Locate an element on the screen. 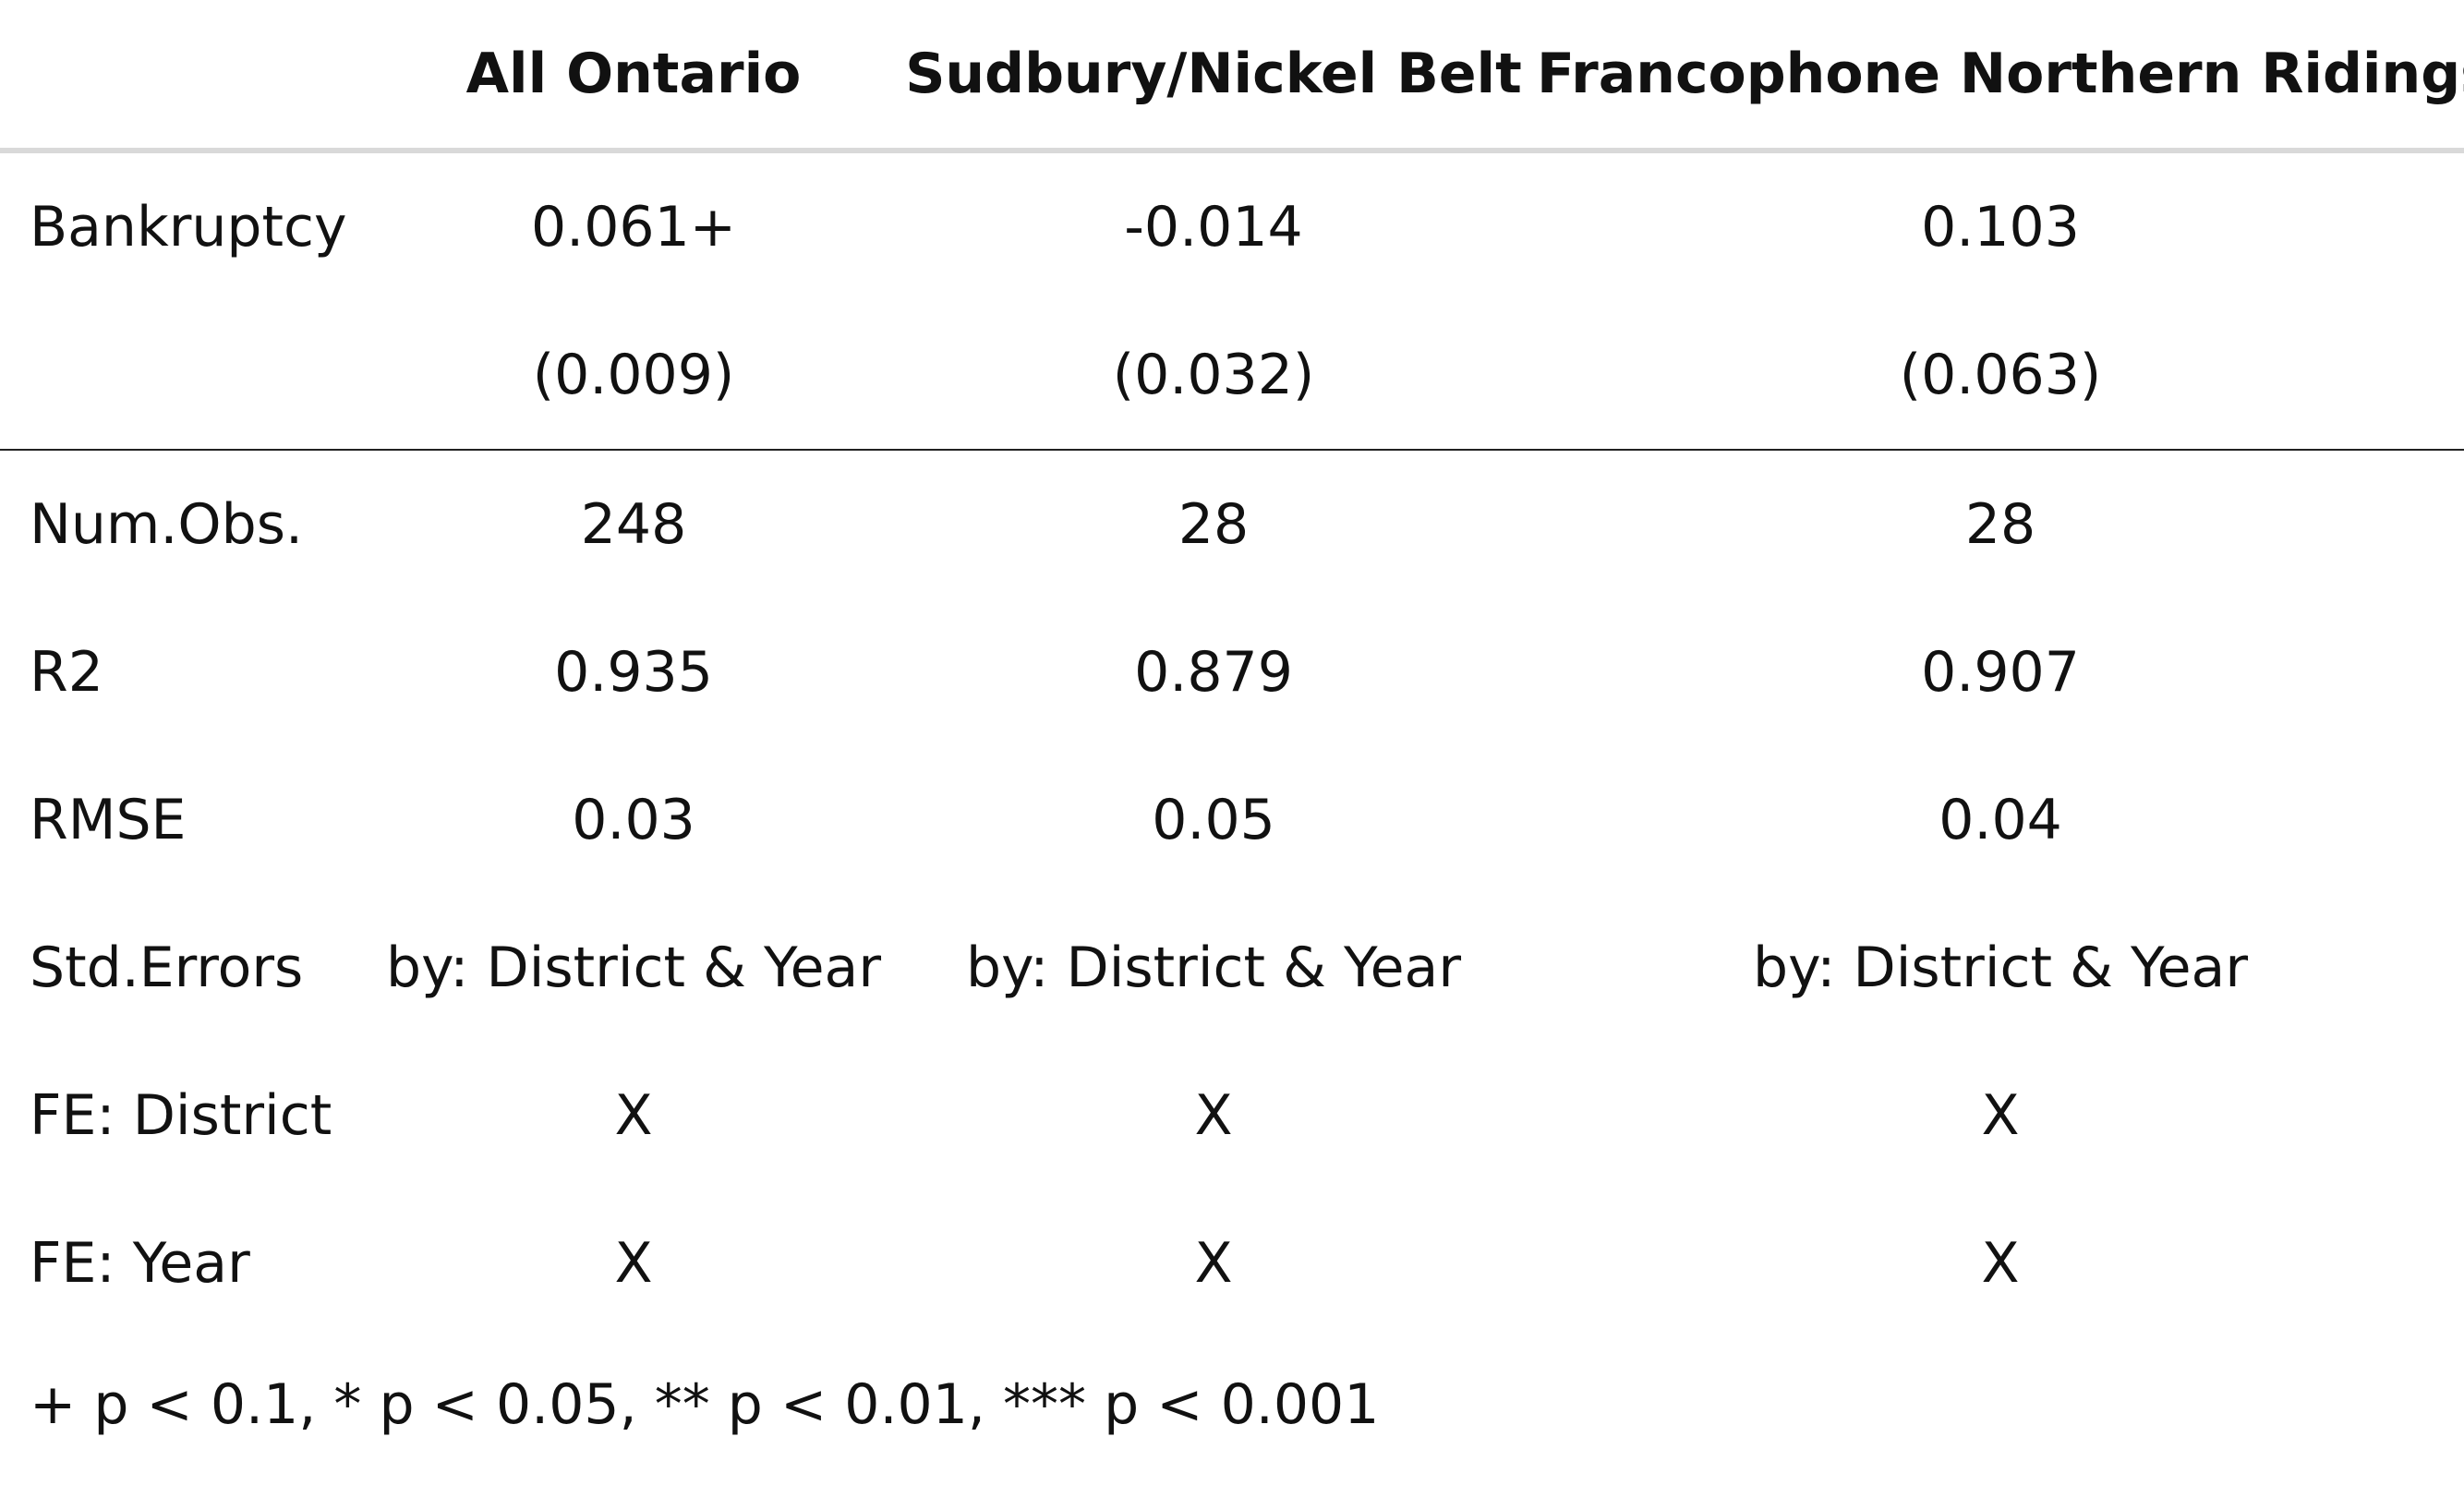 The image size is (2464, 1485). stat-value: 0.879 is located at coordinates (1214, 672).